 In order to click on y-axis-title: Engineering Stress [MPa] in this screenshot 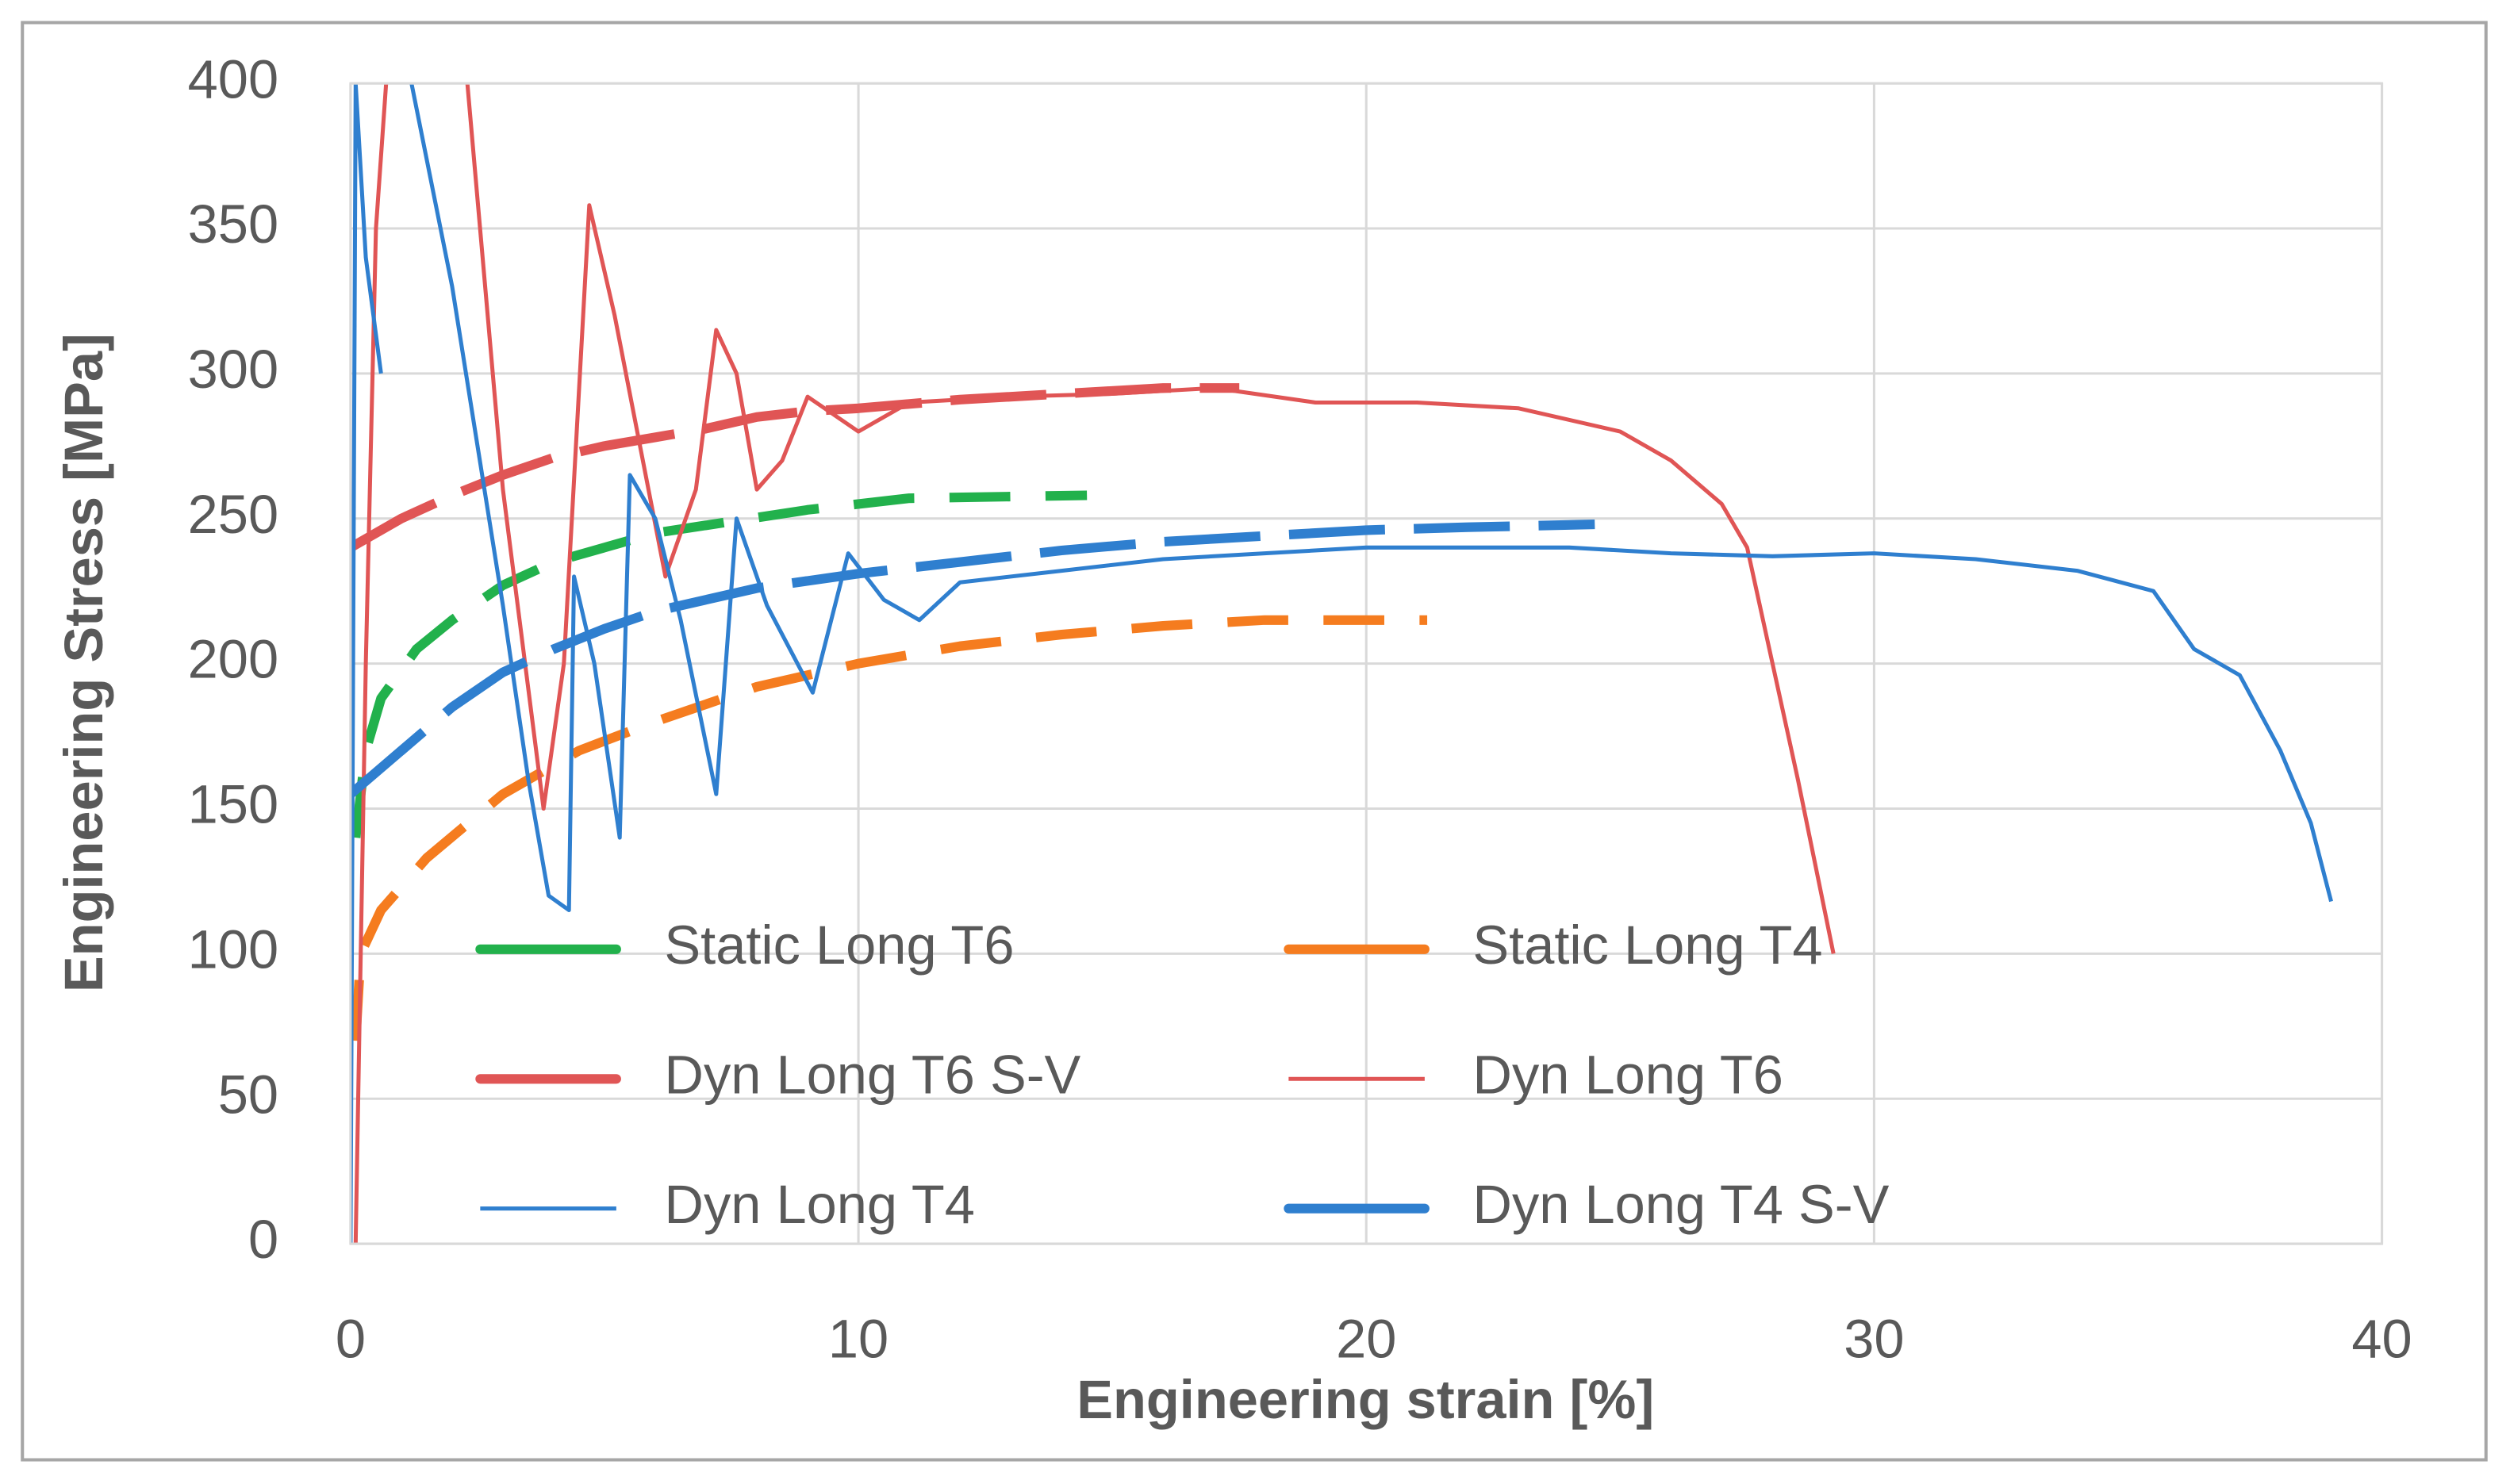, I will do `click(83, 662)`.